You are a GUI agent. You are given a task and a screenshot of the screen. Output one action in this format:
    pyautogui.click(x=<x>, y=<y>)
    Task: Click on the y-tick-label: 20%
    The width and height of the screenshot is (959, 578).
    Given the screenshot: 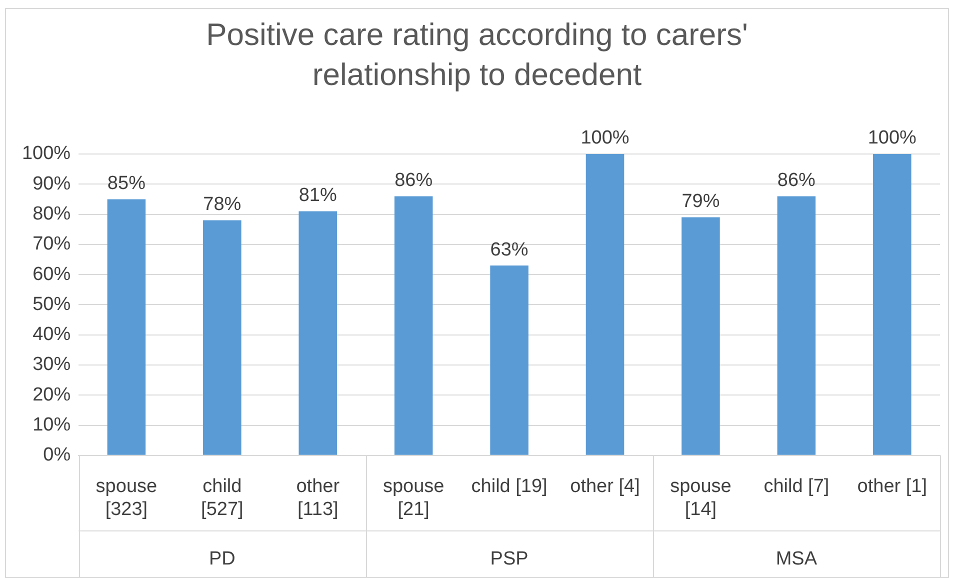 What is the action you would take?
    pyautogui.click(x=51, y=395)
    